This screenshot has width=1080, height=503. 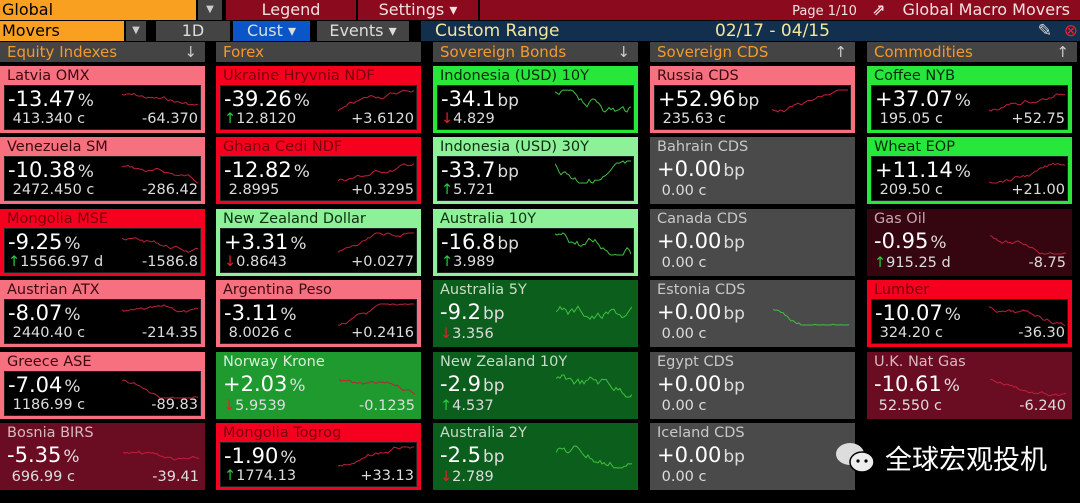 What do you see at coordinates (1042, 406) in the screenshot?
I see `tile-abs-change: -6.240` at bounding box center [1042, 406].